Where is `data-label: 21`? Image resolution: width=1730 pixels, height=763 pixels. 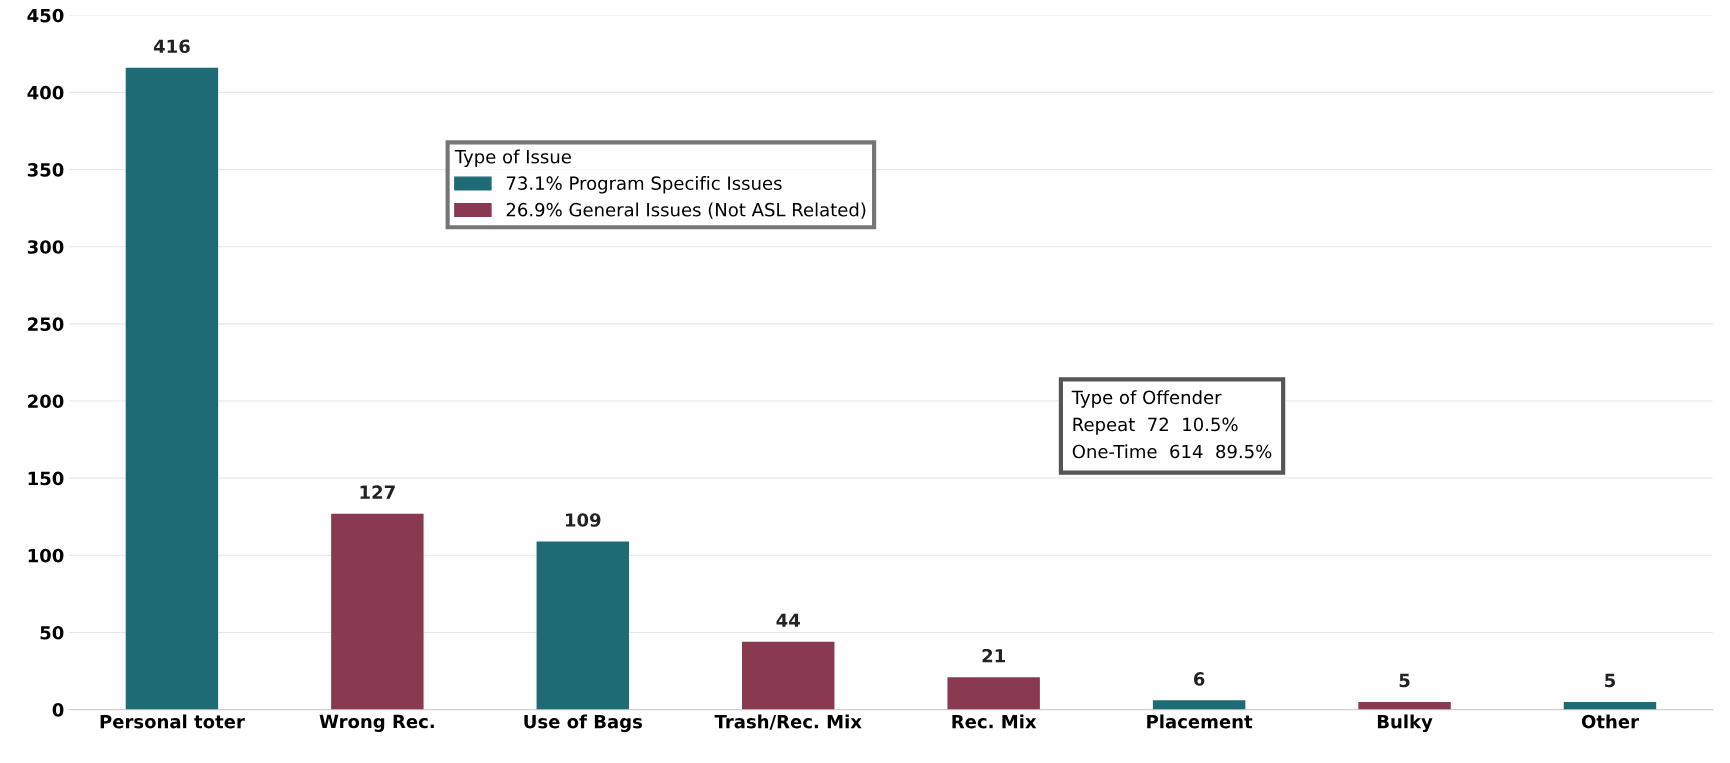 data-label: 21 is located at coordinates (993, 655).